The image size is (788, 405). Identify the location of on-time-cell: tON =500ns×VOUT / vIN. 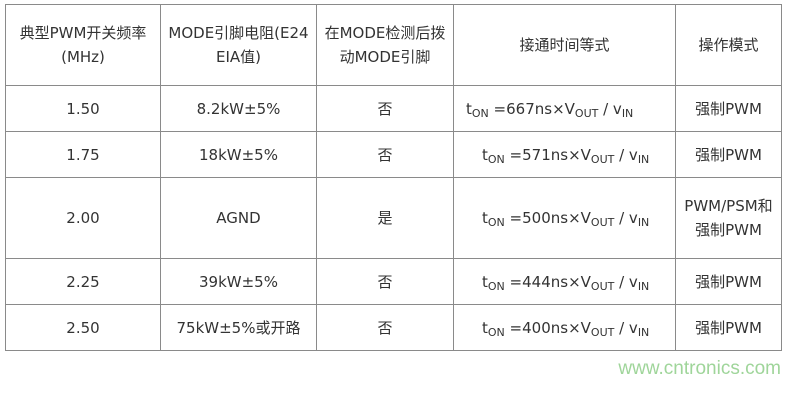
(564, 218).